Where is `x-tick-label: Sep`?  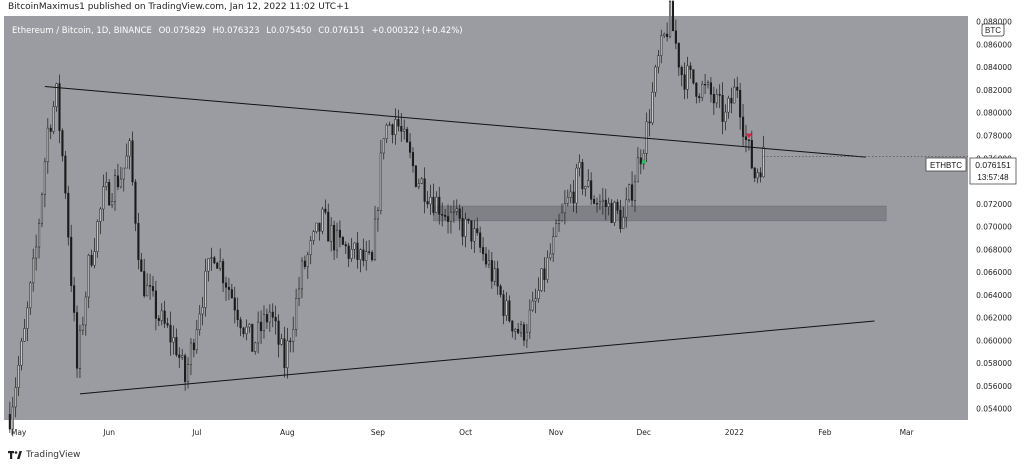
x-tick-label: Sep is located at coordinates (378, 432).